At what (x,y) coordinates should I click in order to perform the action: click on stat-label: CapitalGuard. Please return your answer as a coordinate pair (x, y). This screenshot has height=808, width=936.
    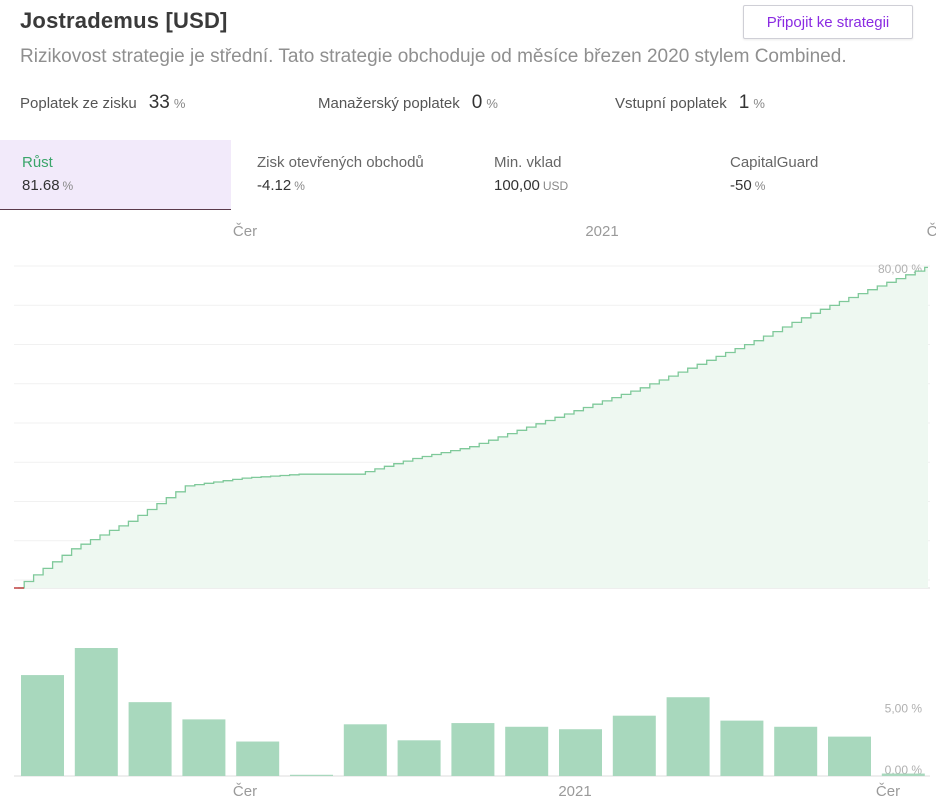
    Looking at the image, I should click on (774, 162).